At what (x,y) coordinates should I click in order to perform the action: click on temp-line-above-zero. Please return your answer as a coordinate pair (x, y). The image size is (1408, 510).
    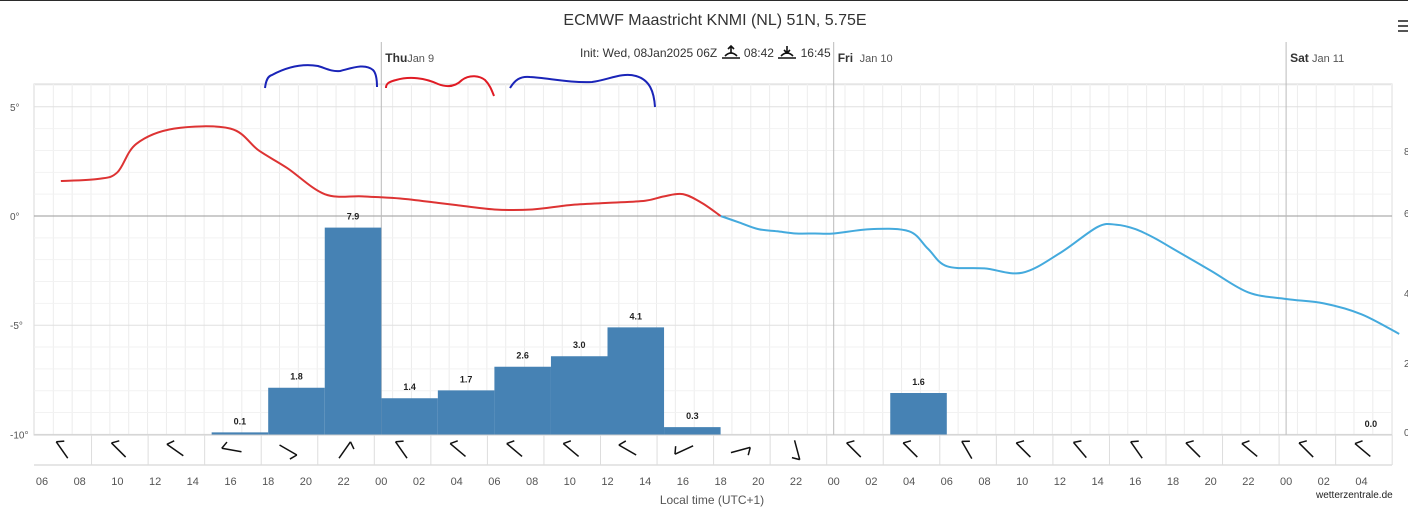
    Looking at the image, I should click on (391, 171).